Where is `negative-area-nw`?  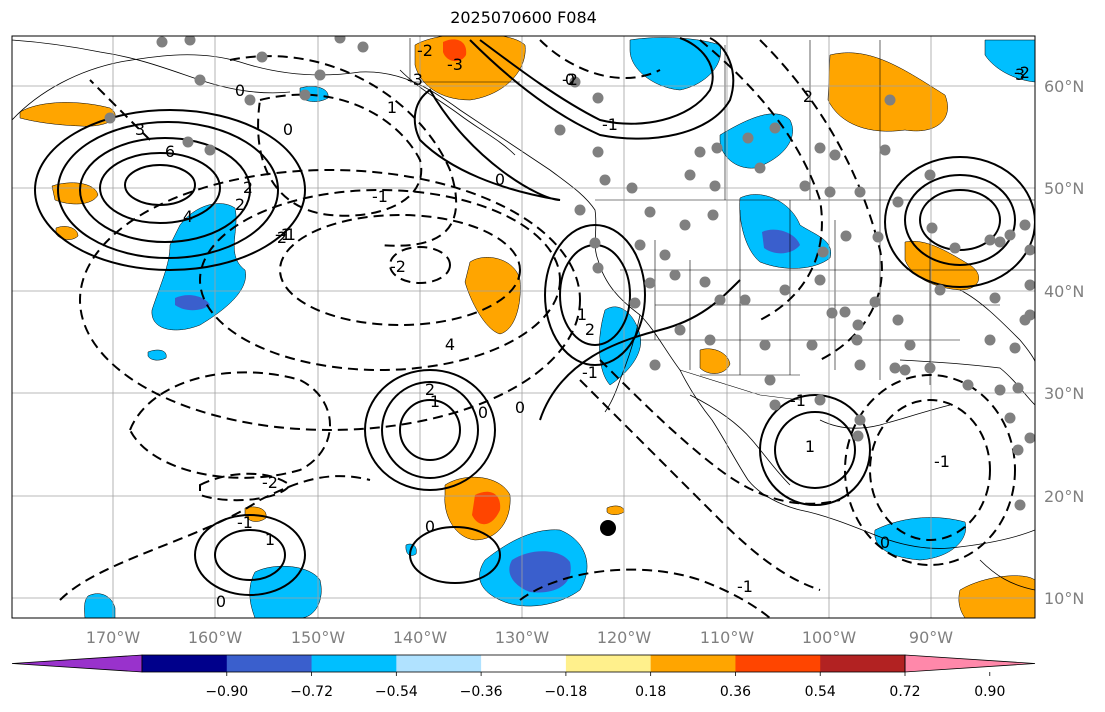 negative-area-nw is located at coordinates (675, 64).